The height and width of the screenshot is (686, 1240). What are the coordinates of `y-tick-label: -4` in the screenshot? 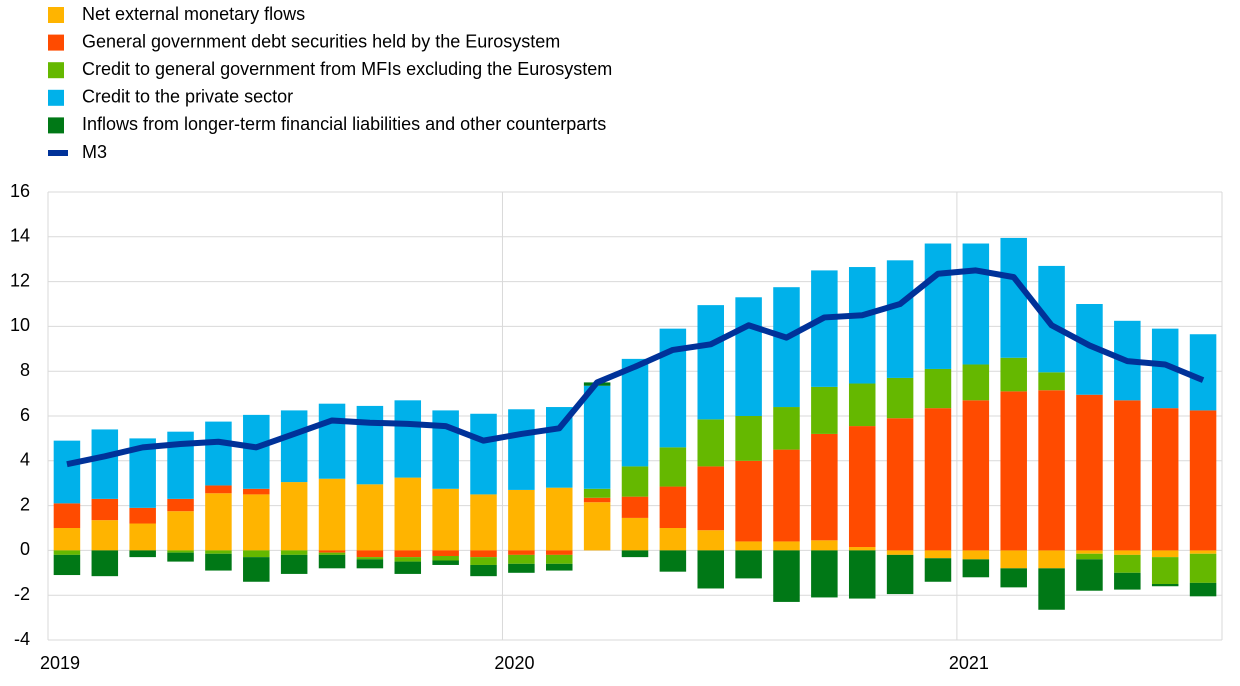 It's located at (22, 639).